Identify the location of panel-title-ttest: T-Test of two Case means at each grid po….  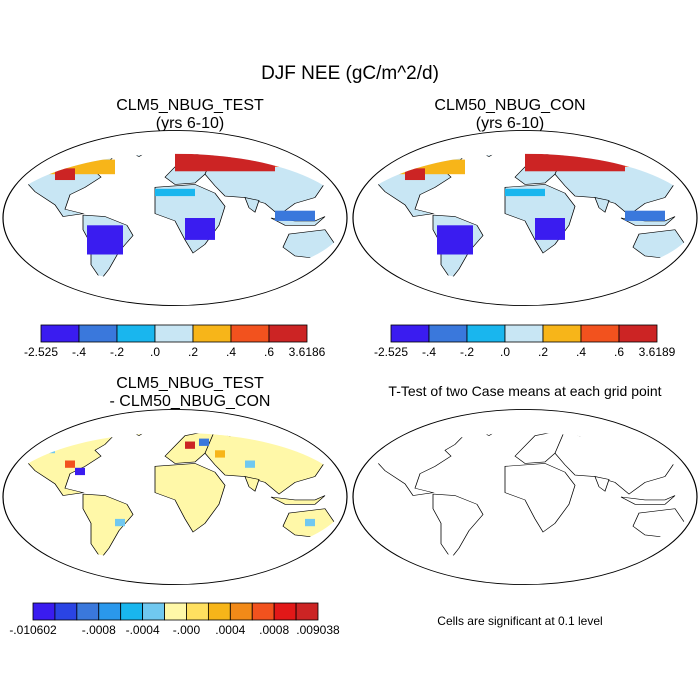
(525, 391).